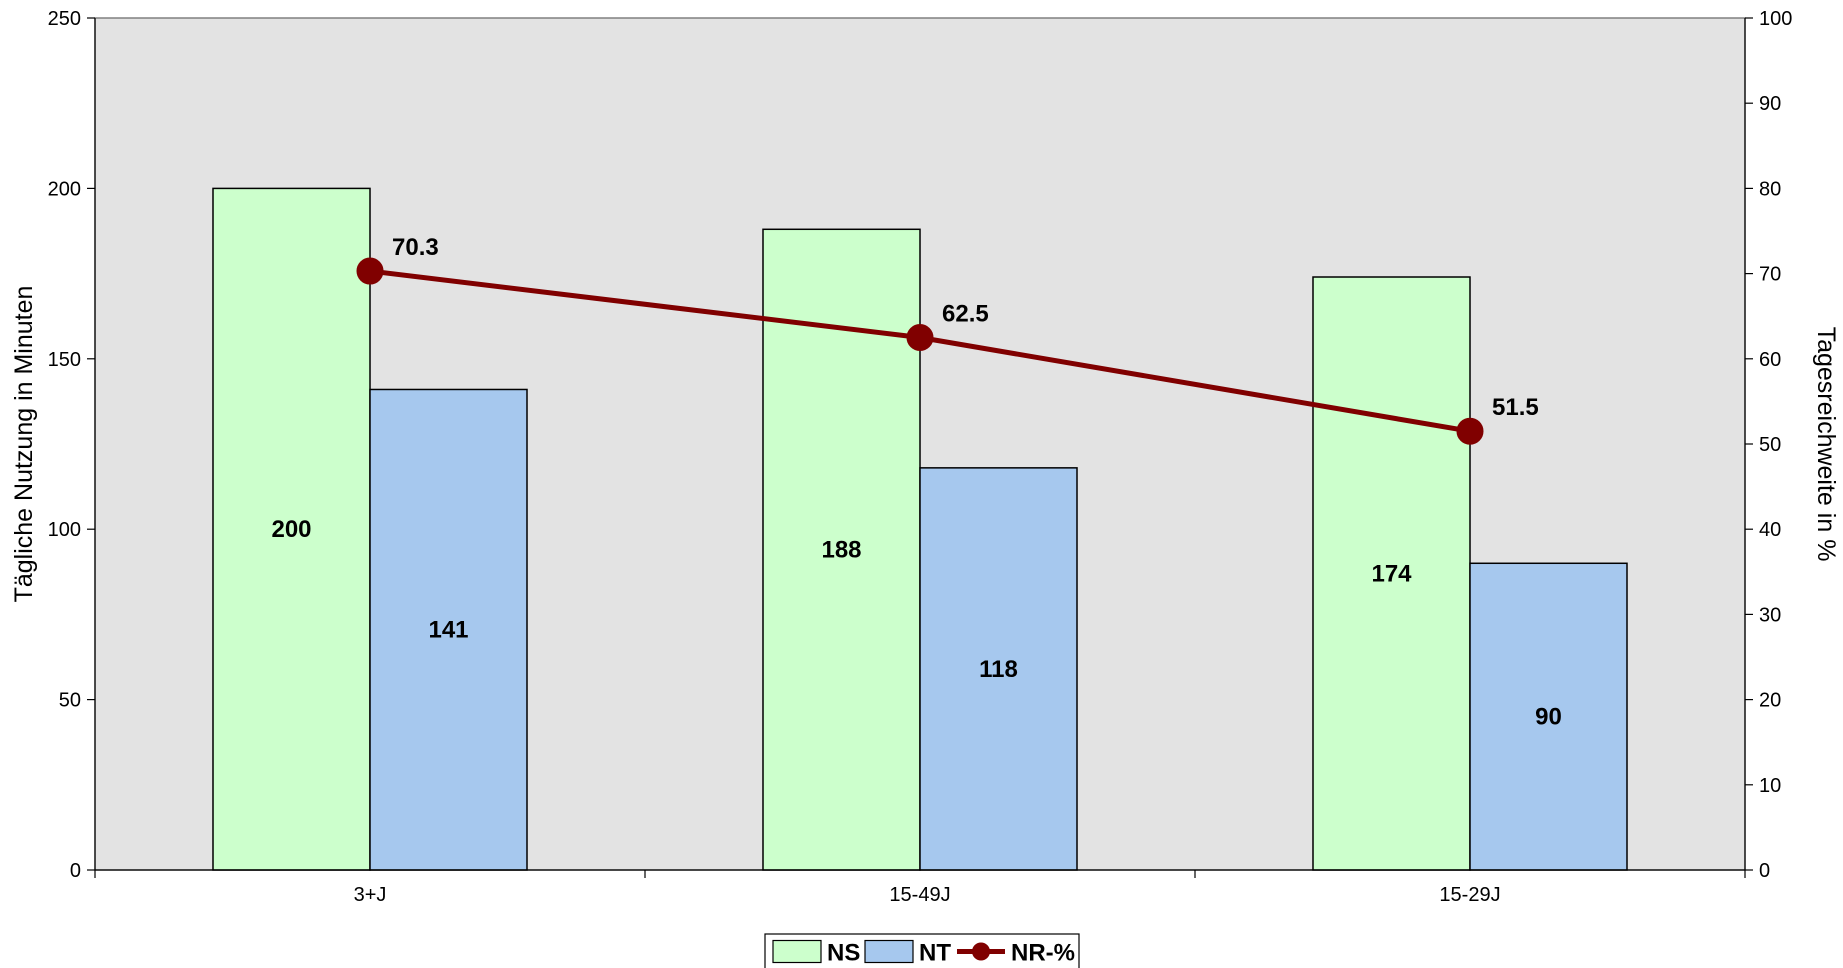 This screenshot has height=968, width=1843. Describe the element at coordinates (1770, 701) in the screenshot. I see `y-tick-label-right: 20` at that location.